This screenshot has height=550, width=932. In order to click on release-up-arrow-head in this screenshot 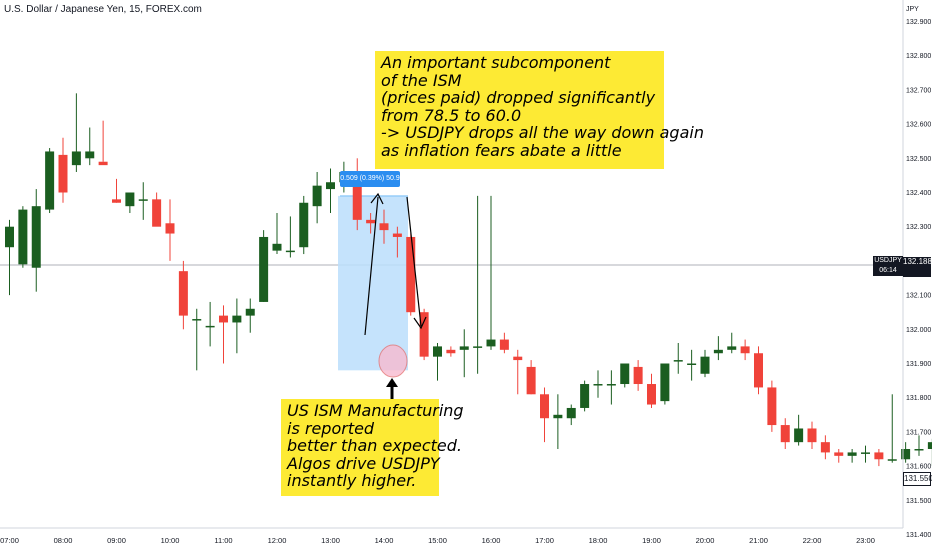, I will do `click(392, 382)`.